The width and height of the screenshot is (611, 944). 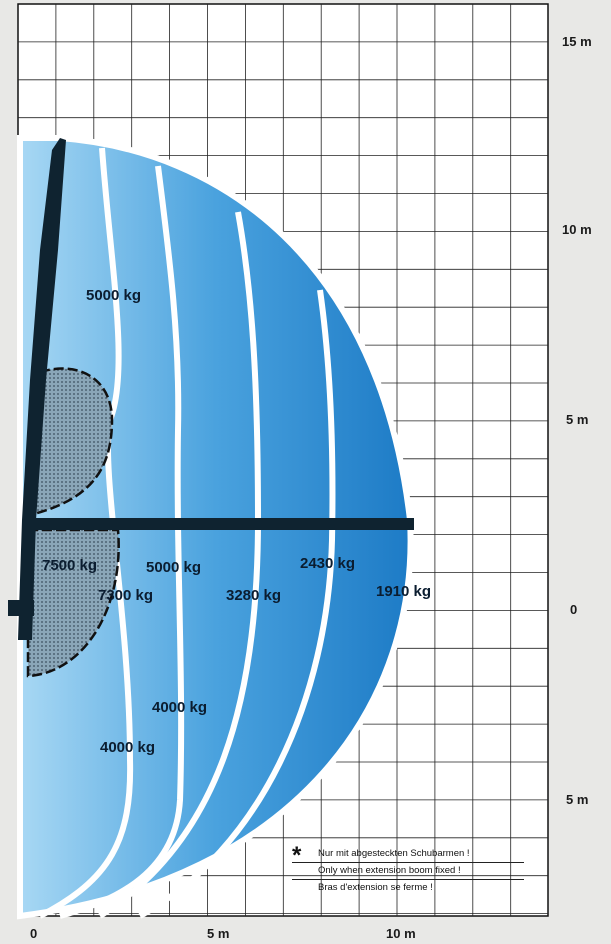 I want to click on zone-load-label: 7300 kg, so click(x=125, y=595).